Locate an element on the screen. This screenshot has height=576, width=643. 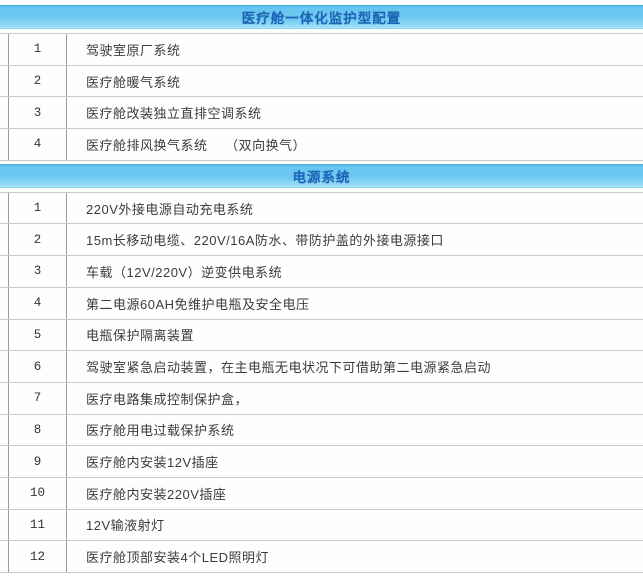
table-row: 2 医疗舱暖气系统 is located at coordinates (321, 81).